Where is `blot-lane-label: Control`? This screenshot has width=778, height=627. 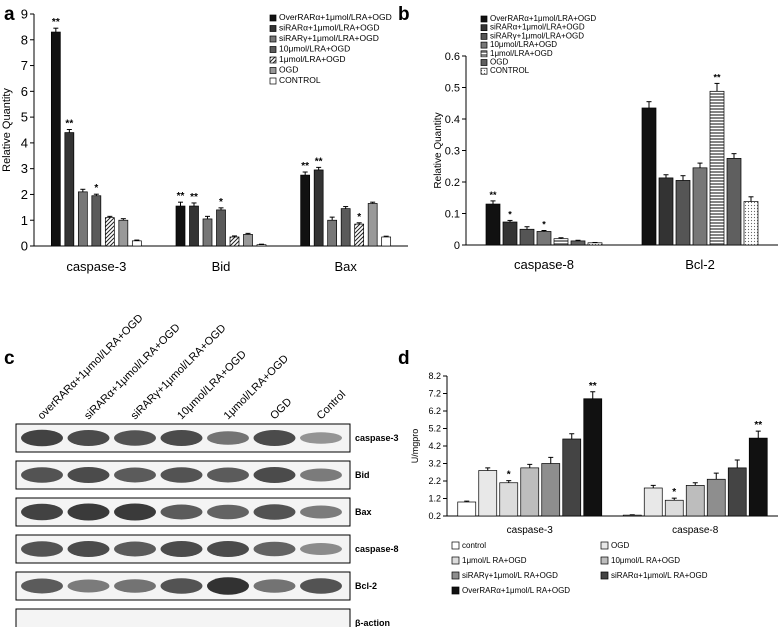
blot-lane-label: Control is located at coordinates (332, 406).